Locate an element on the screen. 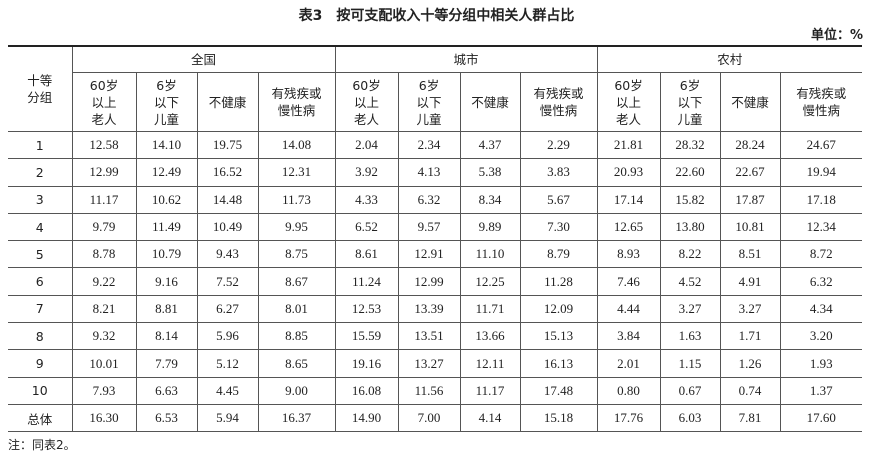  cell: 0.80 is located at coordinates (628, 390).